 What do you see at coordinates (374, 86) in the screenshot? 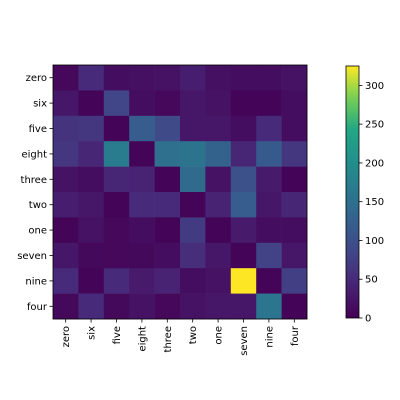
I see `colorbar-tick-label: 300` at bounding box center [374, 86].